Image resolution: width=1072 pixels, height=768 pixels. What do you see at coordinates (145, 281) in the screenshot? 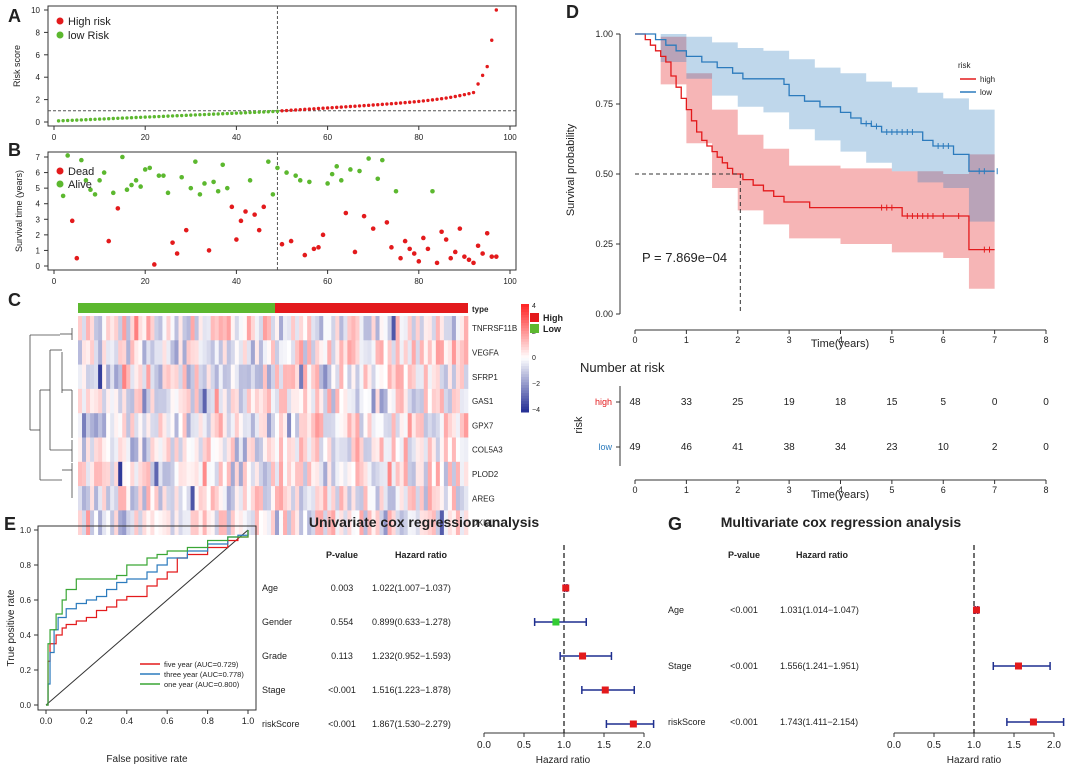
I see `x-tick-label: 20` at bounding box center [145, 281].